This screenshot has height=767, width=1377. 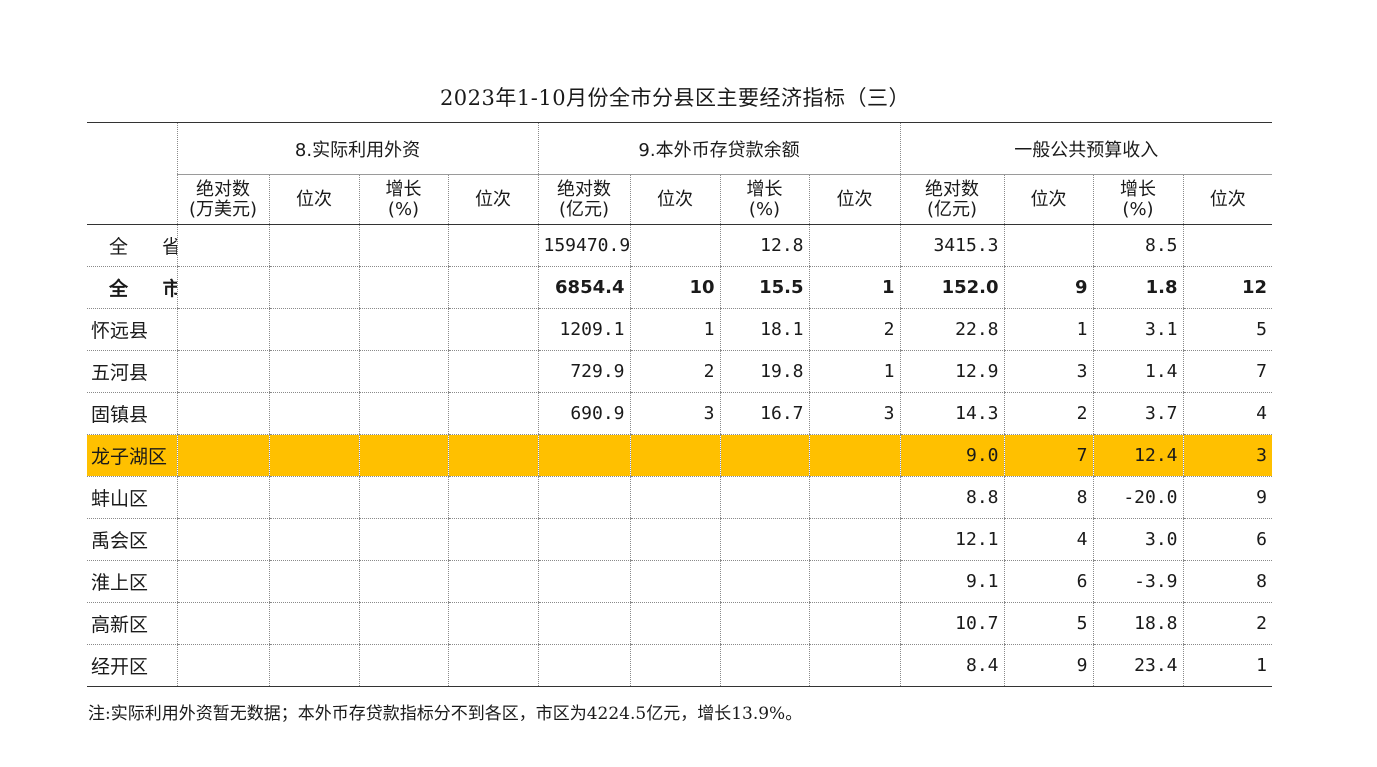 What do you see at coordinates (764, 329) in the screenshot?
I see `table-cell: 18.1` at bounding box center [764, 329].